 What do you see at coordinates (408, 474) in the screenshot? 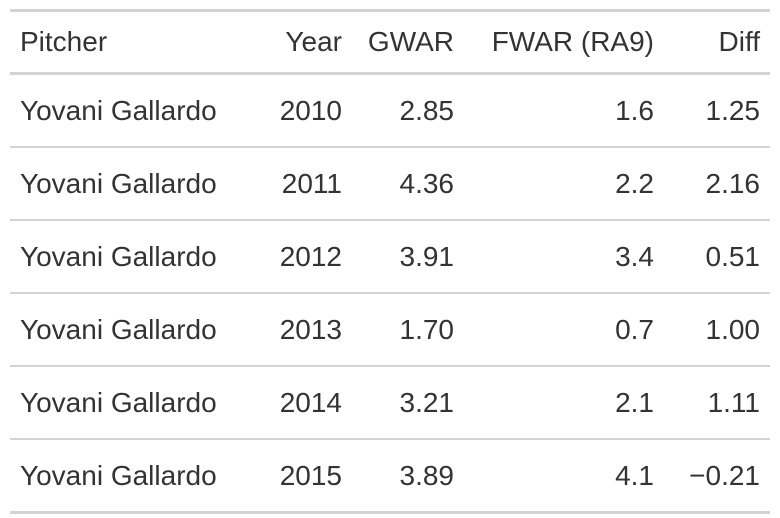
I see `cell-gwar: 3.89` at bounding box center [408, 474].